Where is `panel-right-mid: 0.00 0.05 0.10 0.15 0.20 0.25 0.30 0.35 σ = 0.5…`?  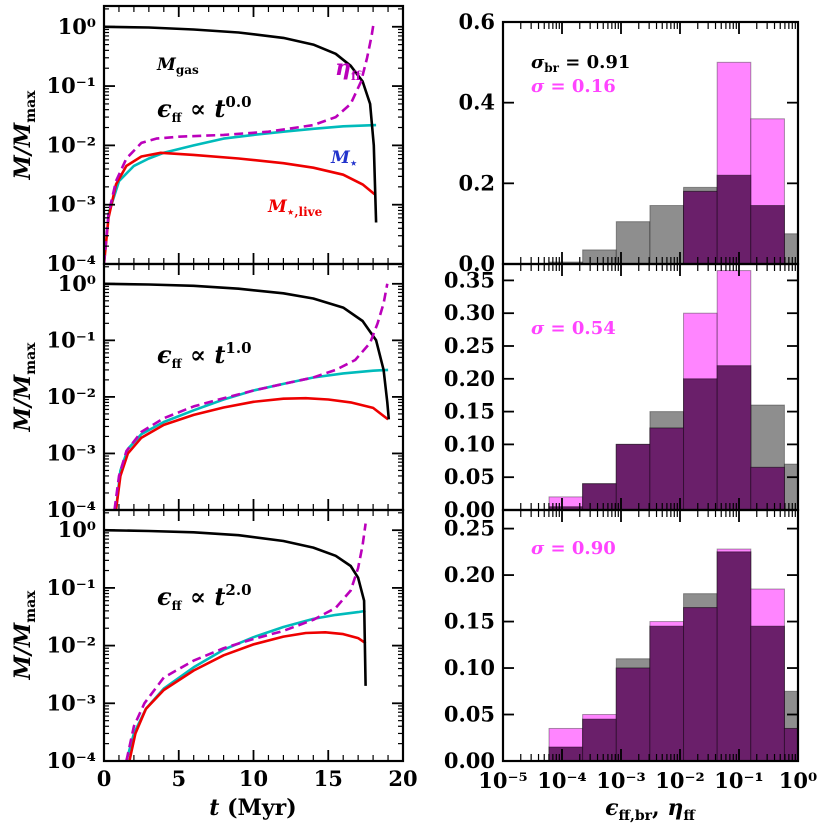
panel-right-mid: 0.00 0.05 0.10 0.15 0.20 0.25 0.30 0.35 σ = 0.5… is located at coordinates (622, 392).